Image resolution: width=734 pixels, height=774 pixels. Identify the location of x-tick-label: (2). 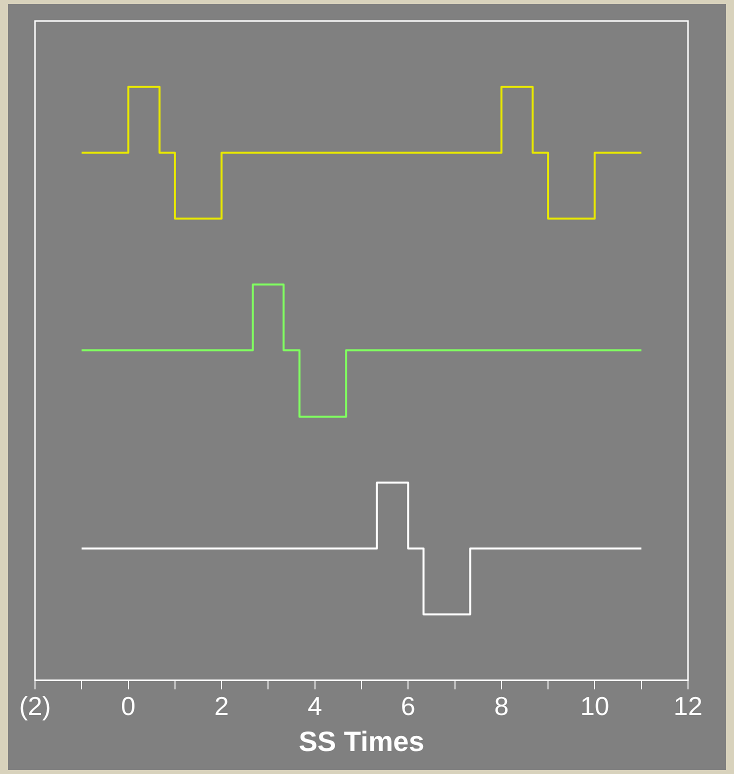
(35, 705).